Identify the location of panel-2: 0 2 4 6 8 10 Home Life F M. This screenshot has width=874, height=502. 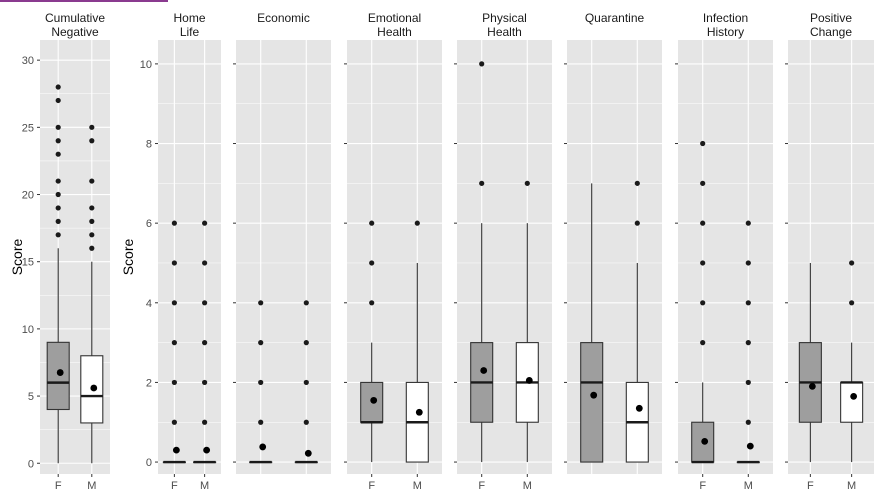
(180, 251).